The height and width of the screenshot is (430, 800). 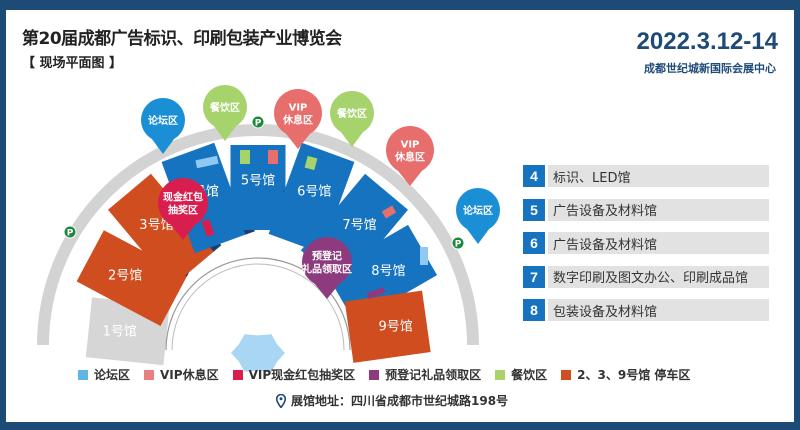 What do you see at coordinates (625, 374) in the screenshot?
I see `legend-item: 2、3、9号馆 停车区` at bounding box center [625, 374].